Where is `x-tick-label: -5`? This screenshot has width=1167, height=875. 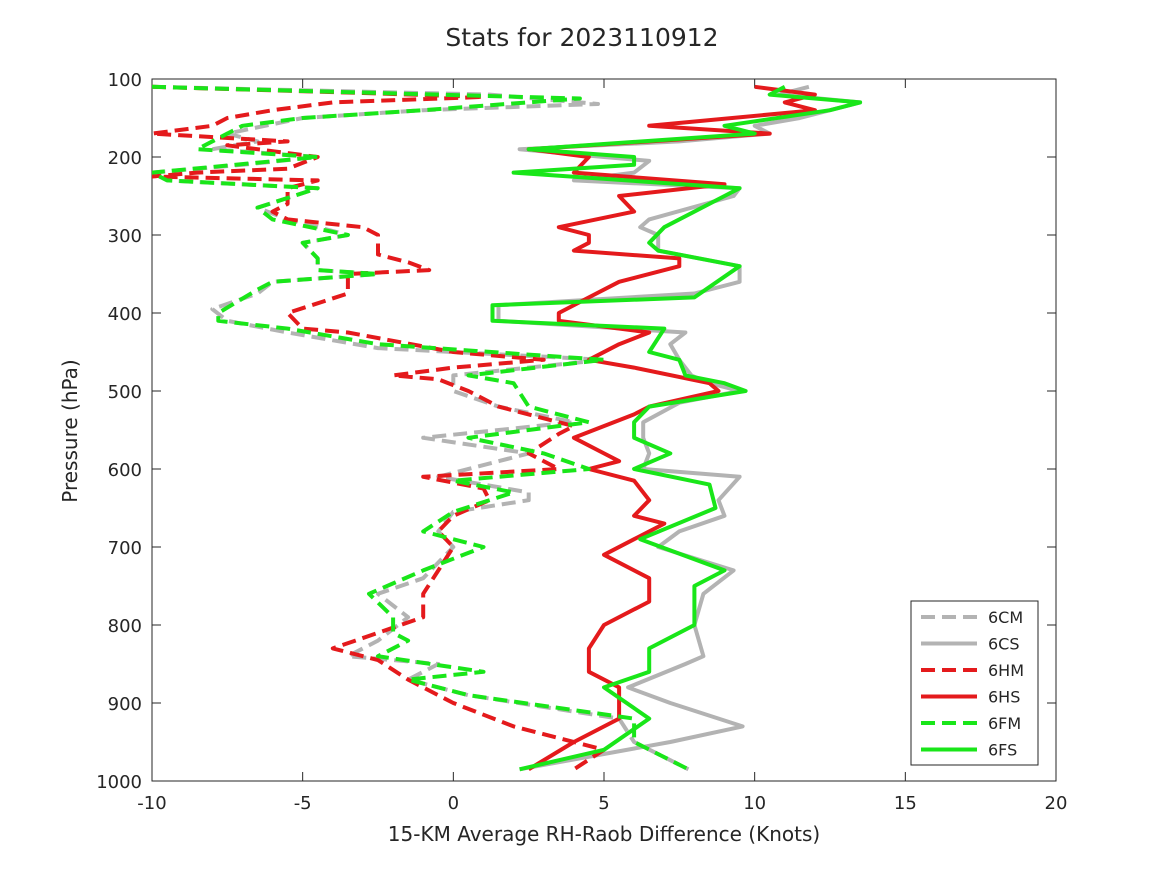
x-tick-label: -5 is located at coordinates (303, 803).